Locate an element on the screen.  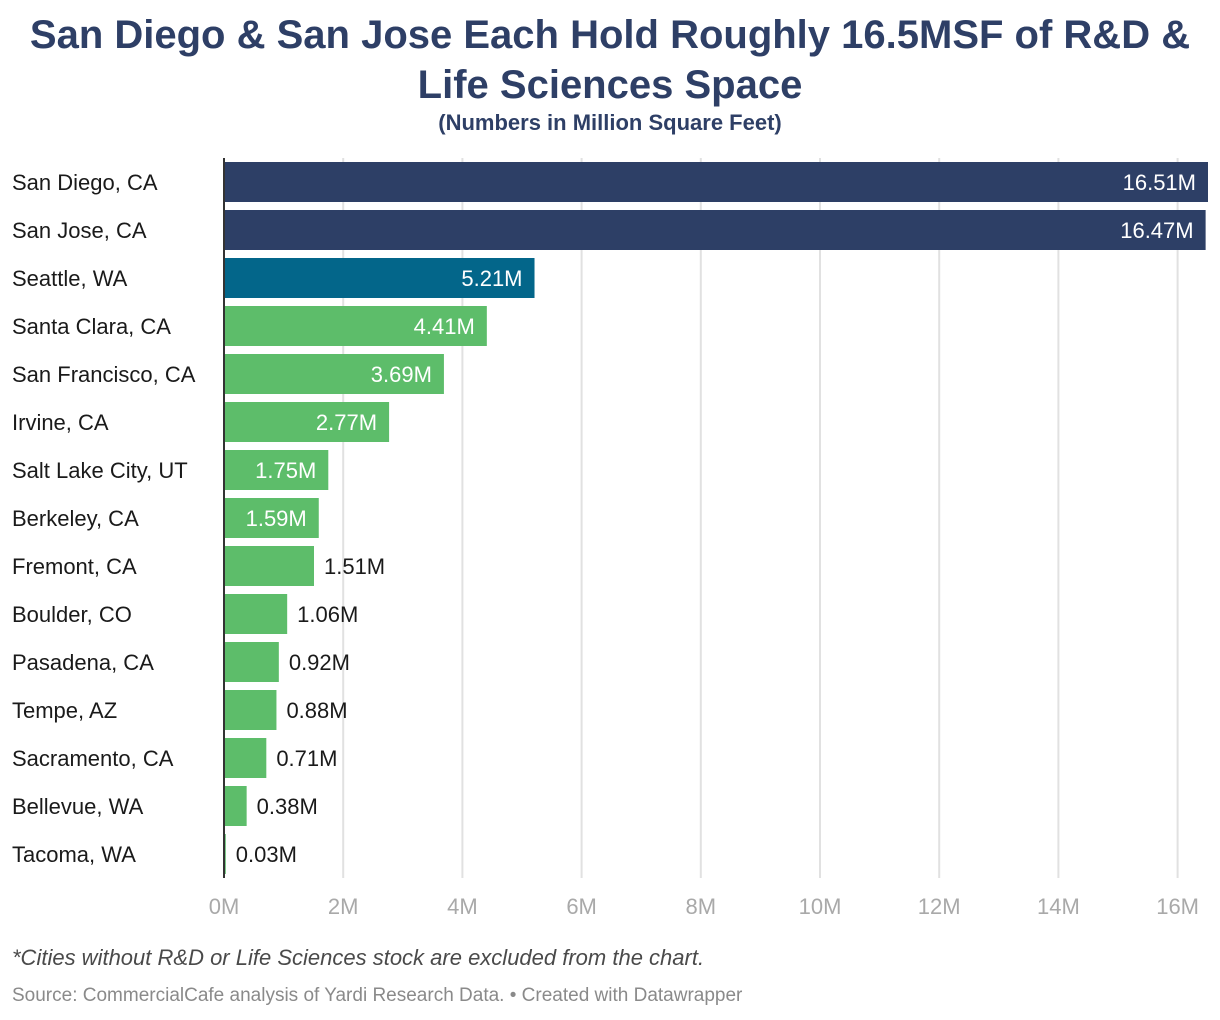
category-label: San Jose, CA is located at coordinates (79, 230).